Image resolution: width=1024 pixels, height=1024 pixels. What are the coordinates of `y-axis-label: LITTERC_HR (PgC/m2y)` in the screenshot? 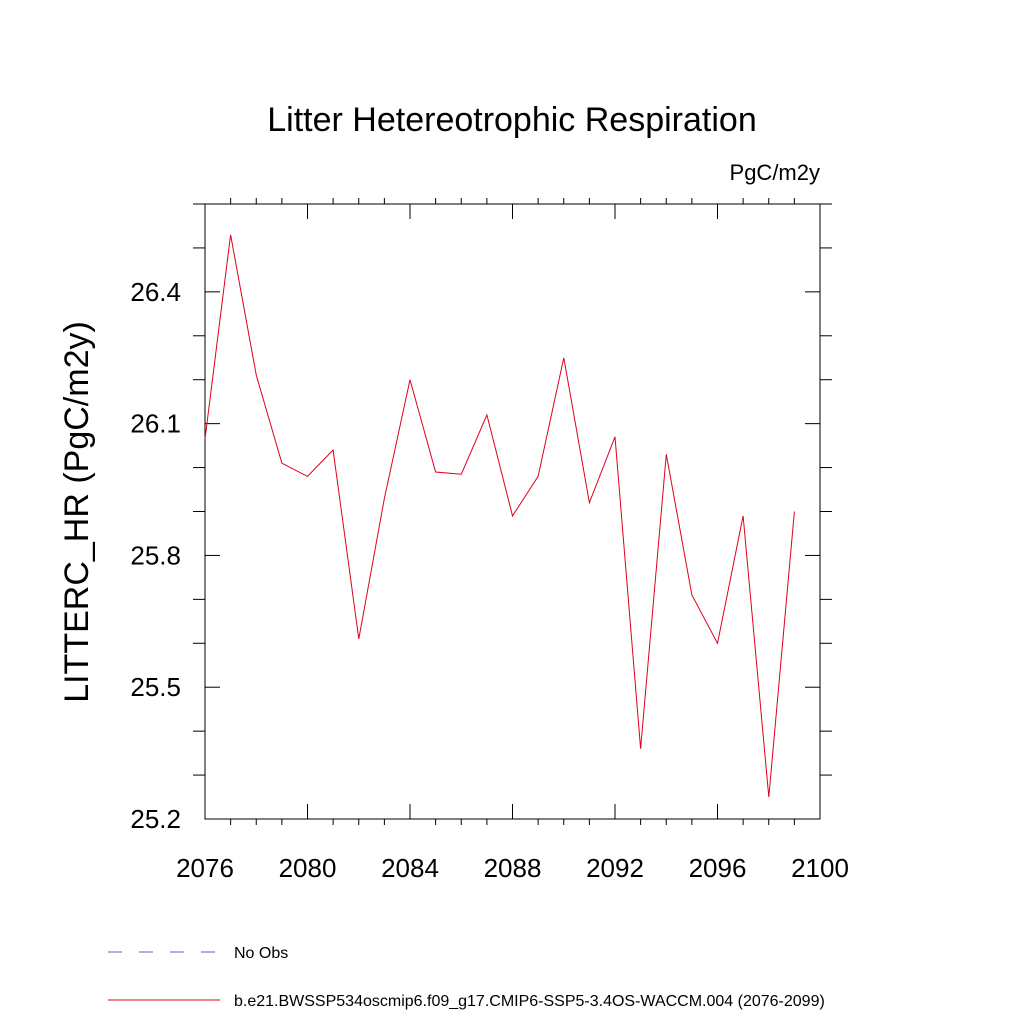 It's located at (77, 512).